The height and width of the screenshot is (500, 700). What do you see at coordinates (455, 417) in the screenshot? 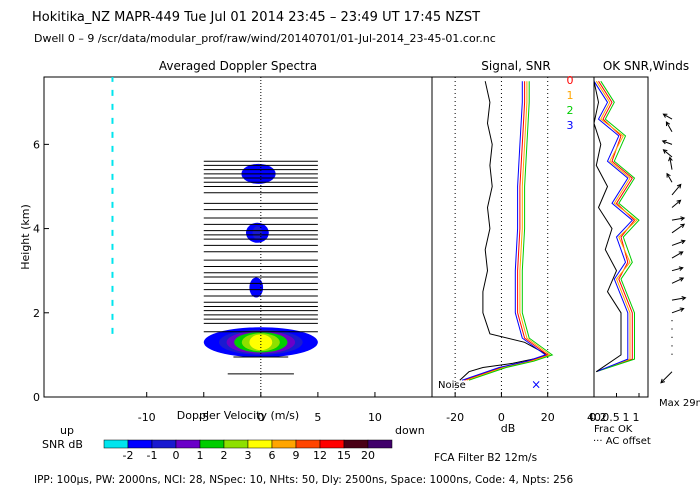
I see `snr-x-tick-label: -20` at bounding box center [455, 417].